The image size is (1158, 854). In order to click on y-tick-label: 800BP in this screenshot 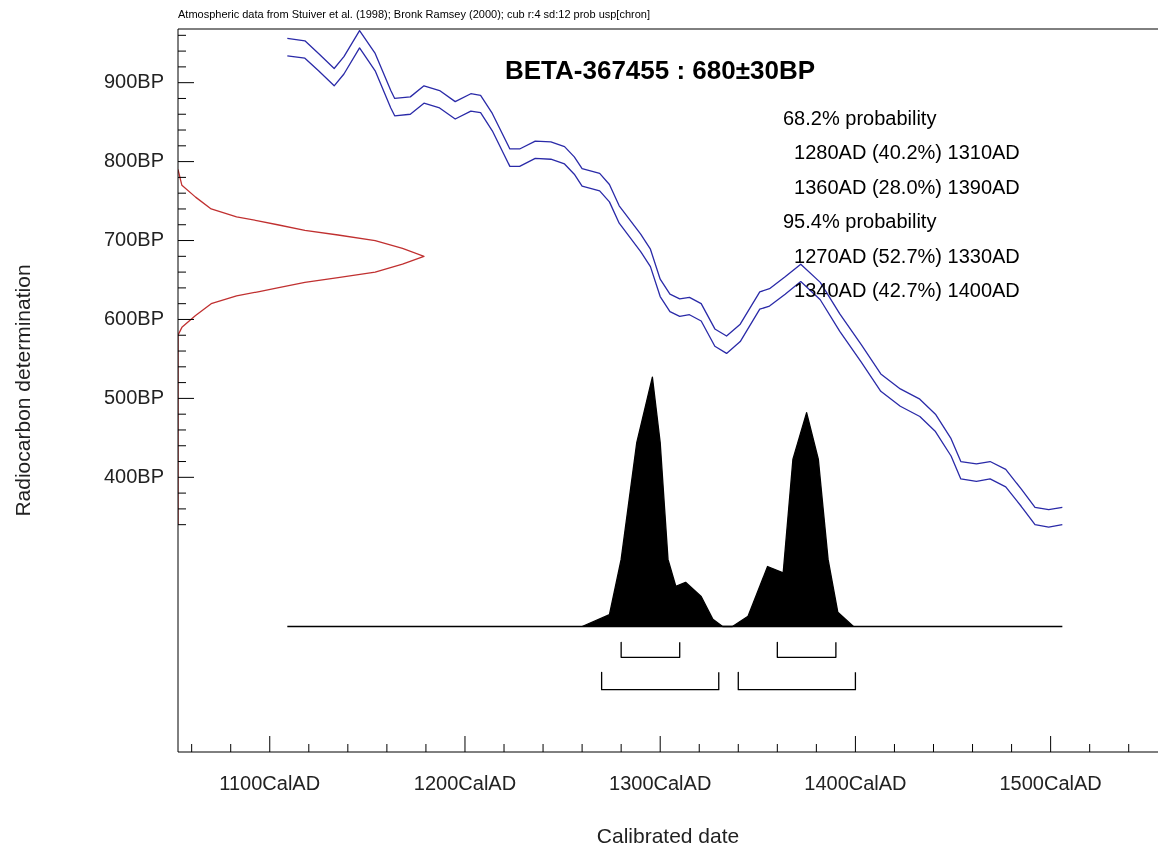, I will do `click(133, 160)`.